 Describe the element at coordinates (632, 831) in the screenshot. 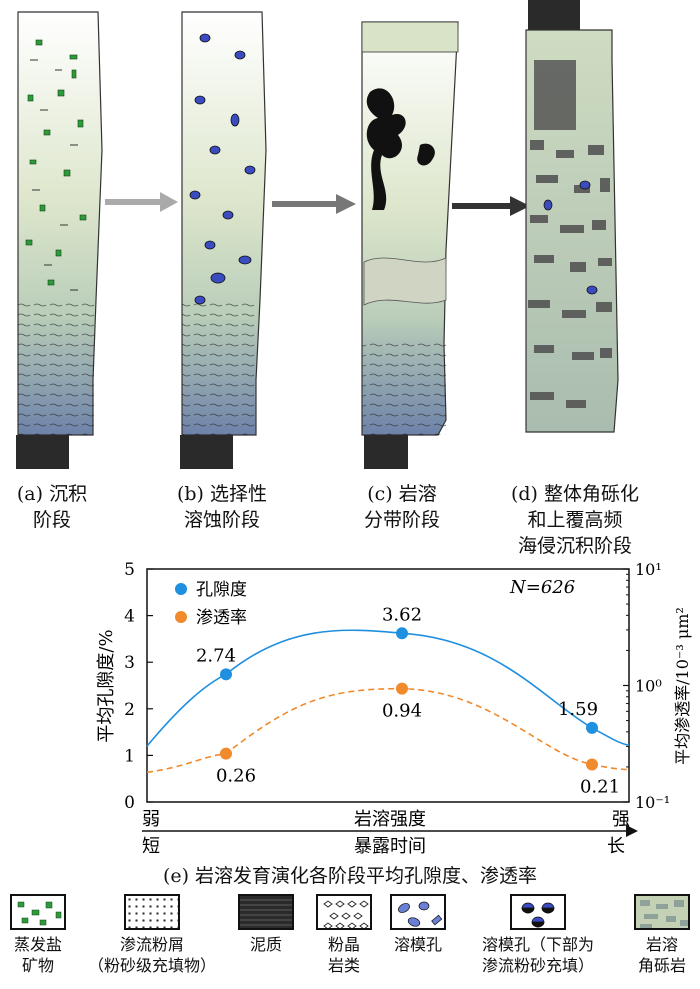

I see `x-axis-arrow-head` at that location.